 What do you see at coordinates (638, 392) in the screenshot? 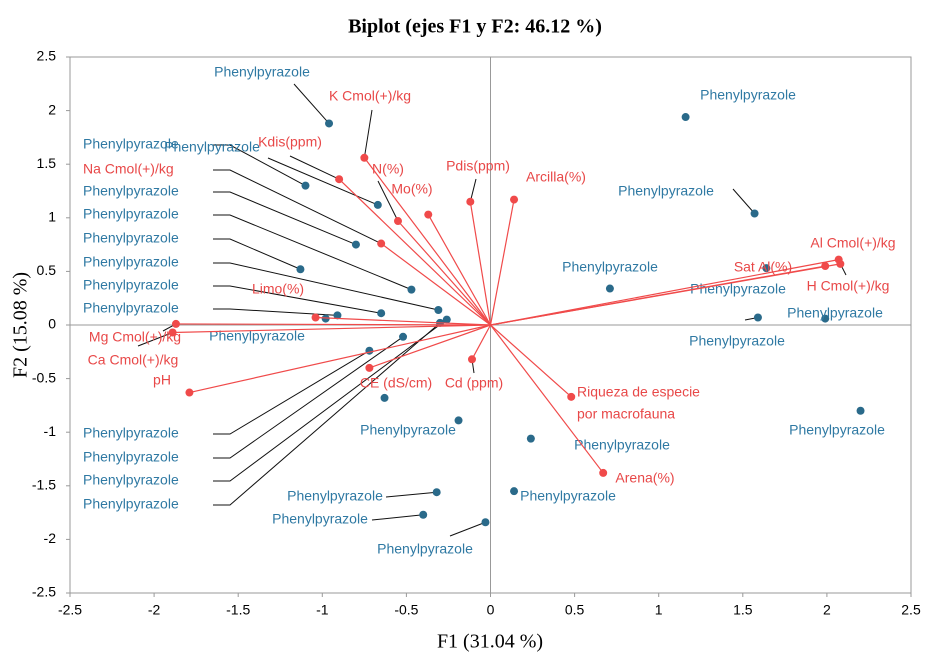
I see `point-label: Riqueza de especie` at bounding box center [638, 392].